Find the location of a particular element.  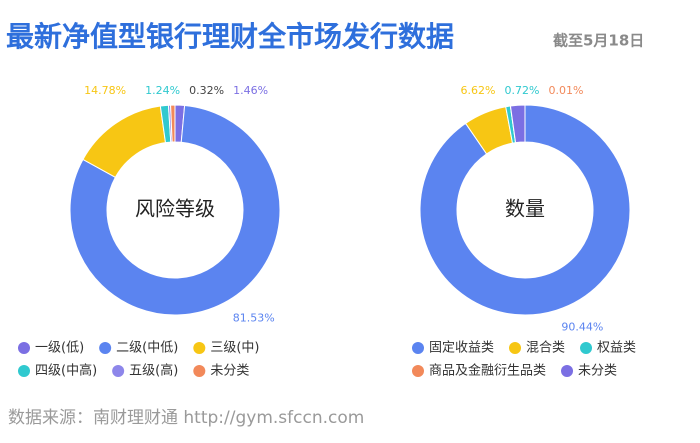

source: 数据来源：南财理财通 http://gym.sfccn.com is located at coordinates (186, 418).